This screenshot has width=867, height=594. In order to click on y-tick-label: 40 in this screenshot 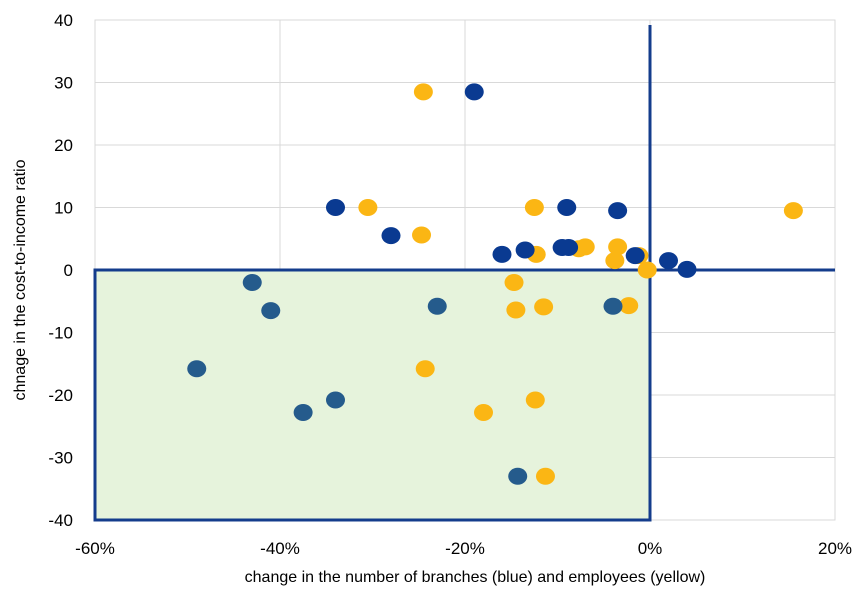, I will do `click(63, 20)`.